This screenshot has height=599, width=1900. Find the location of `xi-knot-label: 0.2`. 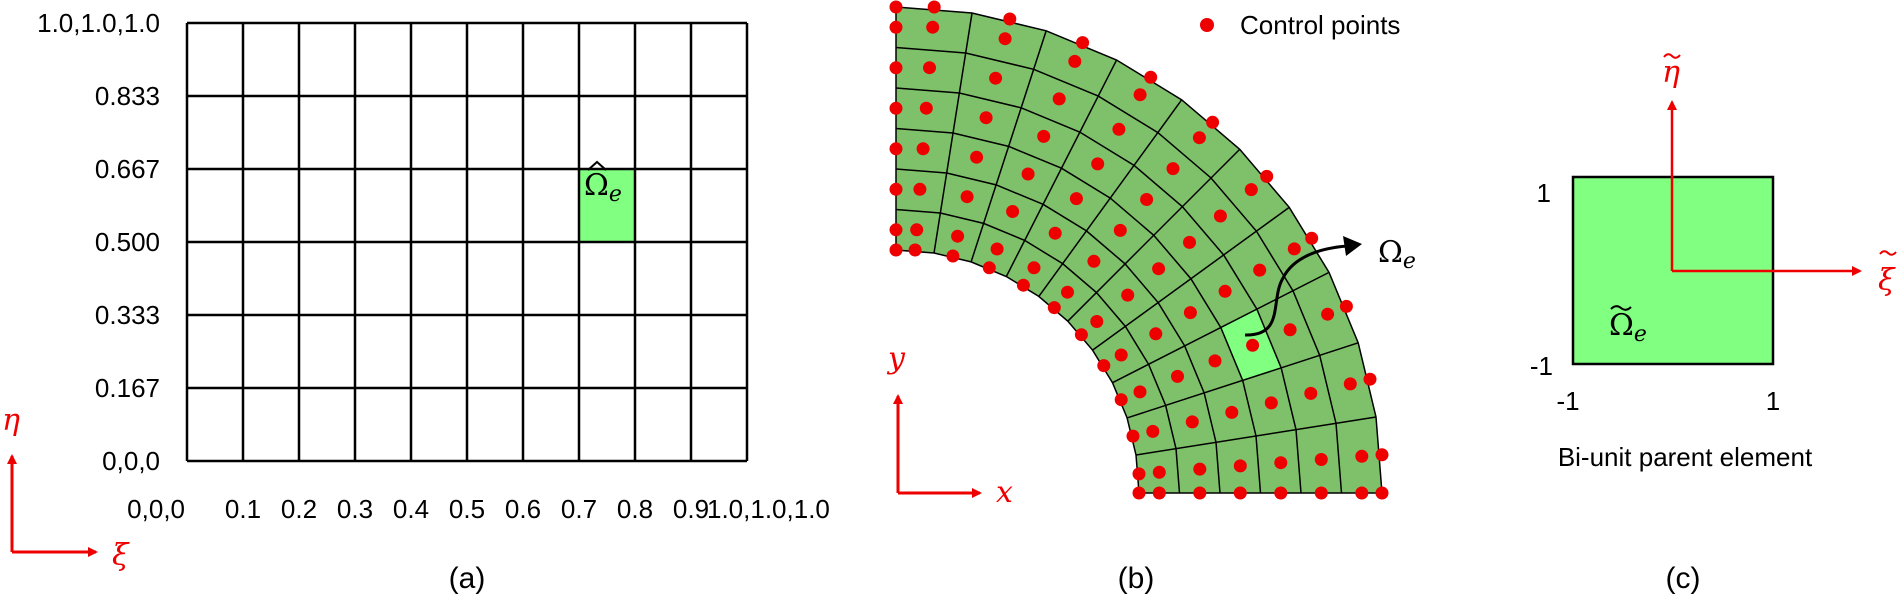

xi-knot-label: 0.2 is located at coordinates (299, 509).